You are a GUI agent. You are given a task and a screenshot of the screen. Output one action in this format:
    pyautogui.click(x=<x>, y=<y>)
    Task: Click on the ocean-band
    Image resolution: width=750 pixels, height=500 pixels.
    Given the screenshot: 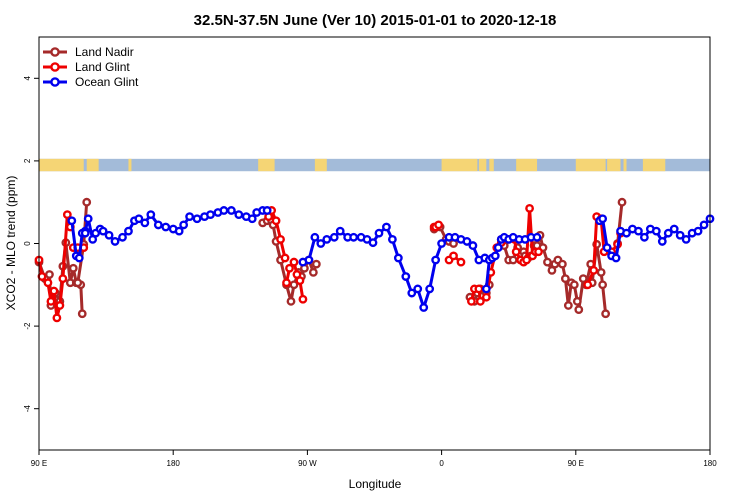 What is the action you would take?
    pyautogui.click(x=374, y=165)
    